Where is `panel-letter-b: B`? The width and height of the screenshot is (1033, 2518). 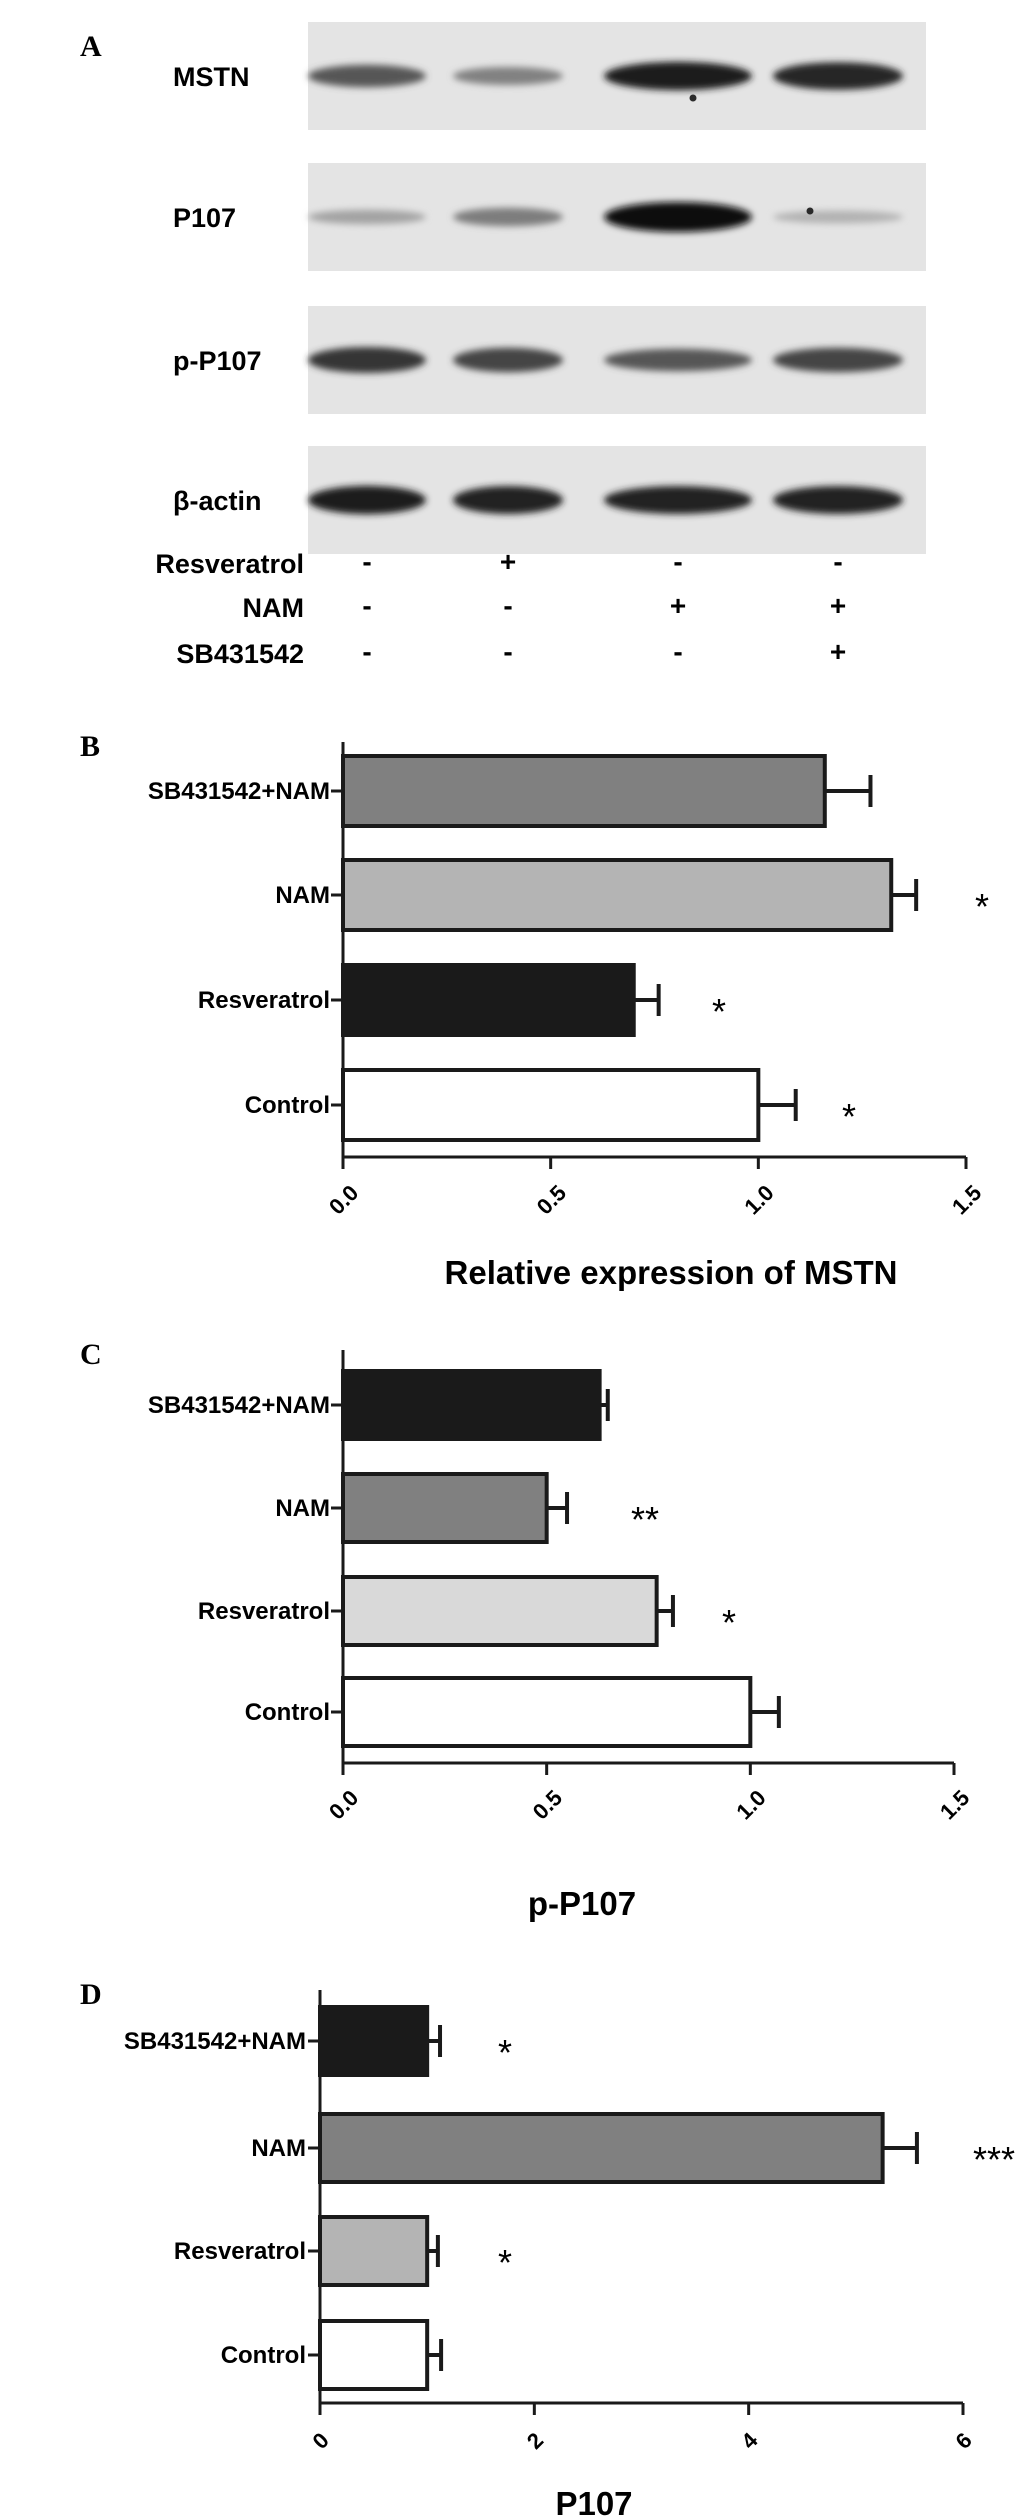
panel-letter-b: B is located at coordinates (90, 746).